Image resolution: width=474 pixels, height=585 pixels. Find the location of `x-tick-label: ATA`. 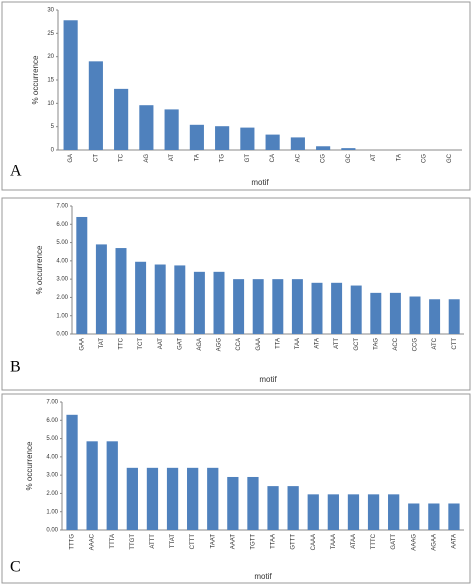

x-tick-label: ATA is located at coordinates (318, 343).